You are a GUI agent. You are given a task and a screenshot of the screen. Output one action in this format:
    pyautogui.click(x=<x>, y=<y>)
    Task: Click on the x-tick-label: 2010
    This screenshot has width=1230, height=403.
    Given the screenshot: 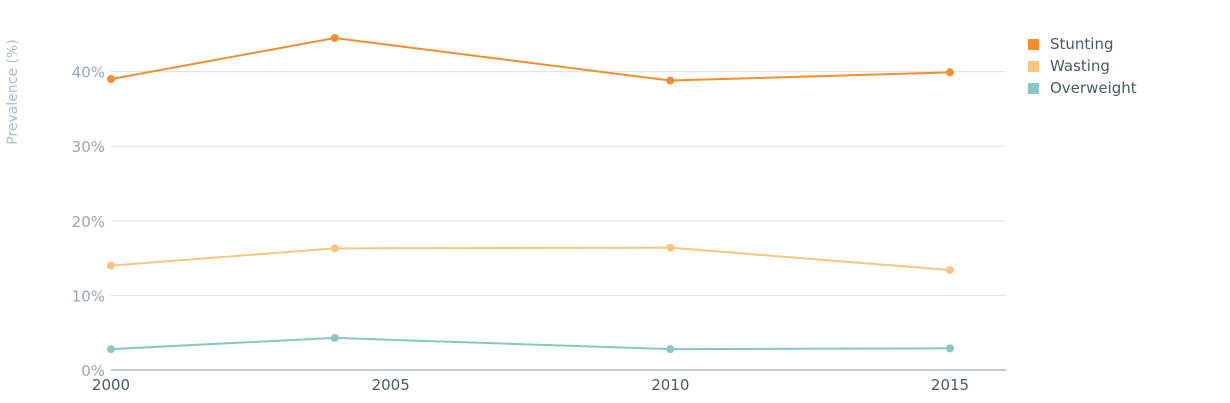 What is the action you would take?
    pyautogui.click(x=670, y=385)
    